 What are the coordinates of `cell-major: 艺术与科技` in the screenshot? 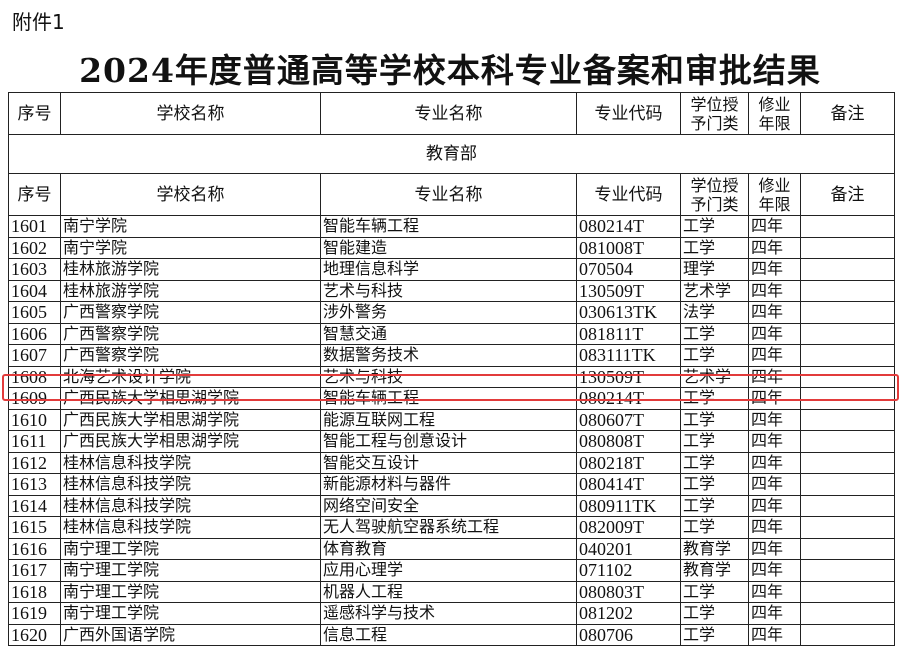 It's located at (448, 376).